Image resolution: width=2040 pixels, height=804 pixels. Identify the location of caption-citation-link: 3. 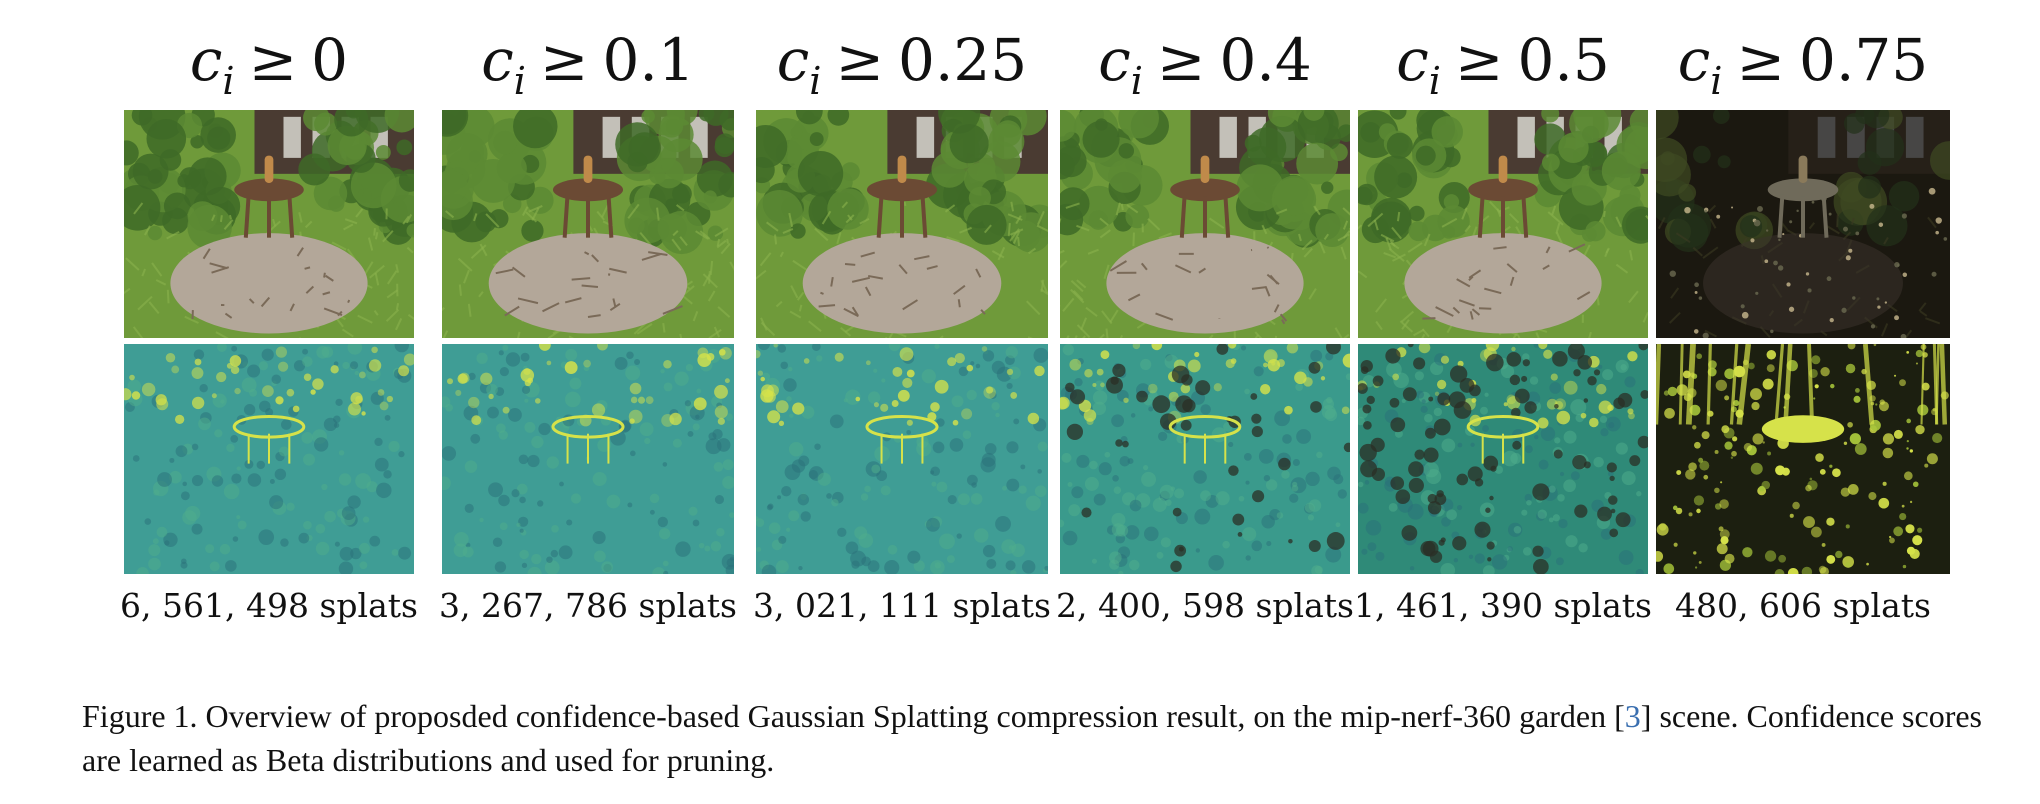
(1632, 716).